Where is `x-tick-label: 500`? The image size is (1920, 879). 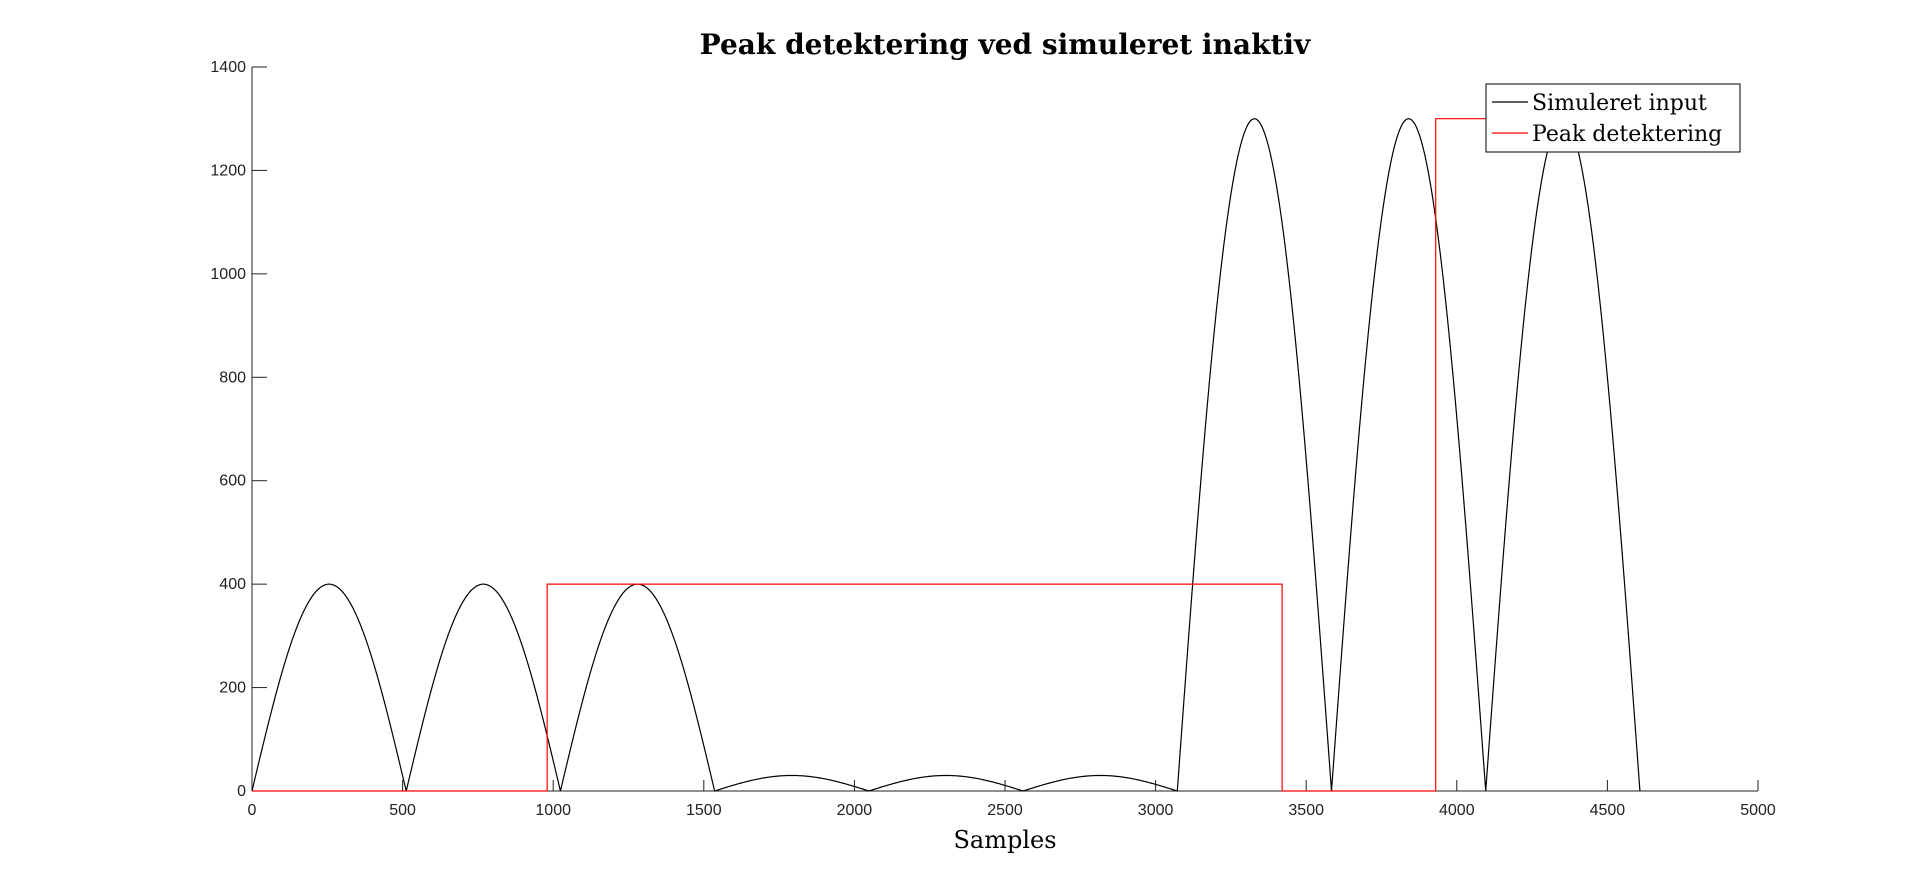 x-tick-label: 500 is located at coordinates (402, 810).